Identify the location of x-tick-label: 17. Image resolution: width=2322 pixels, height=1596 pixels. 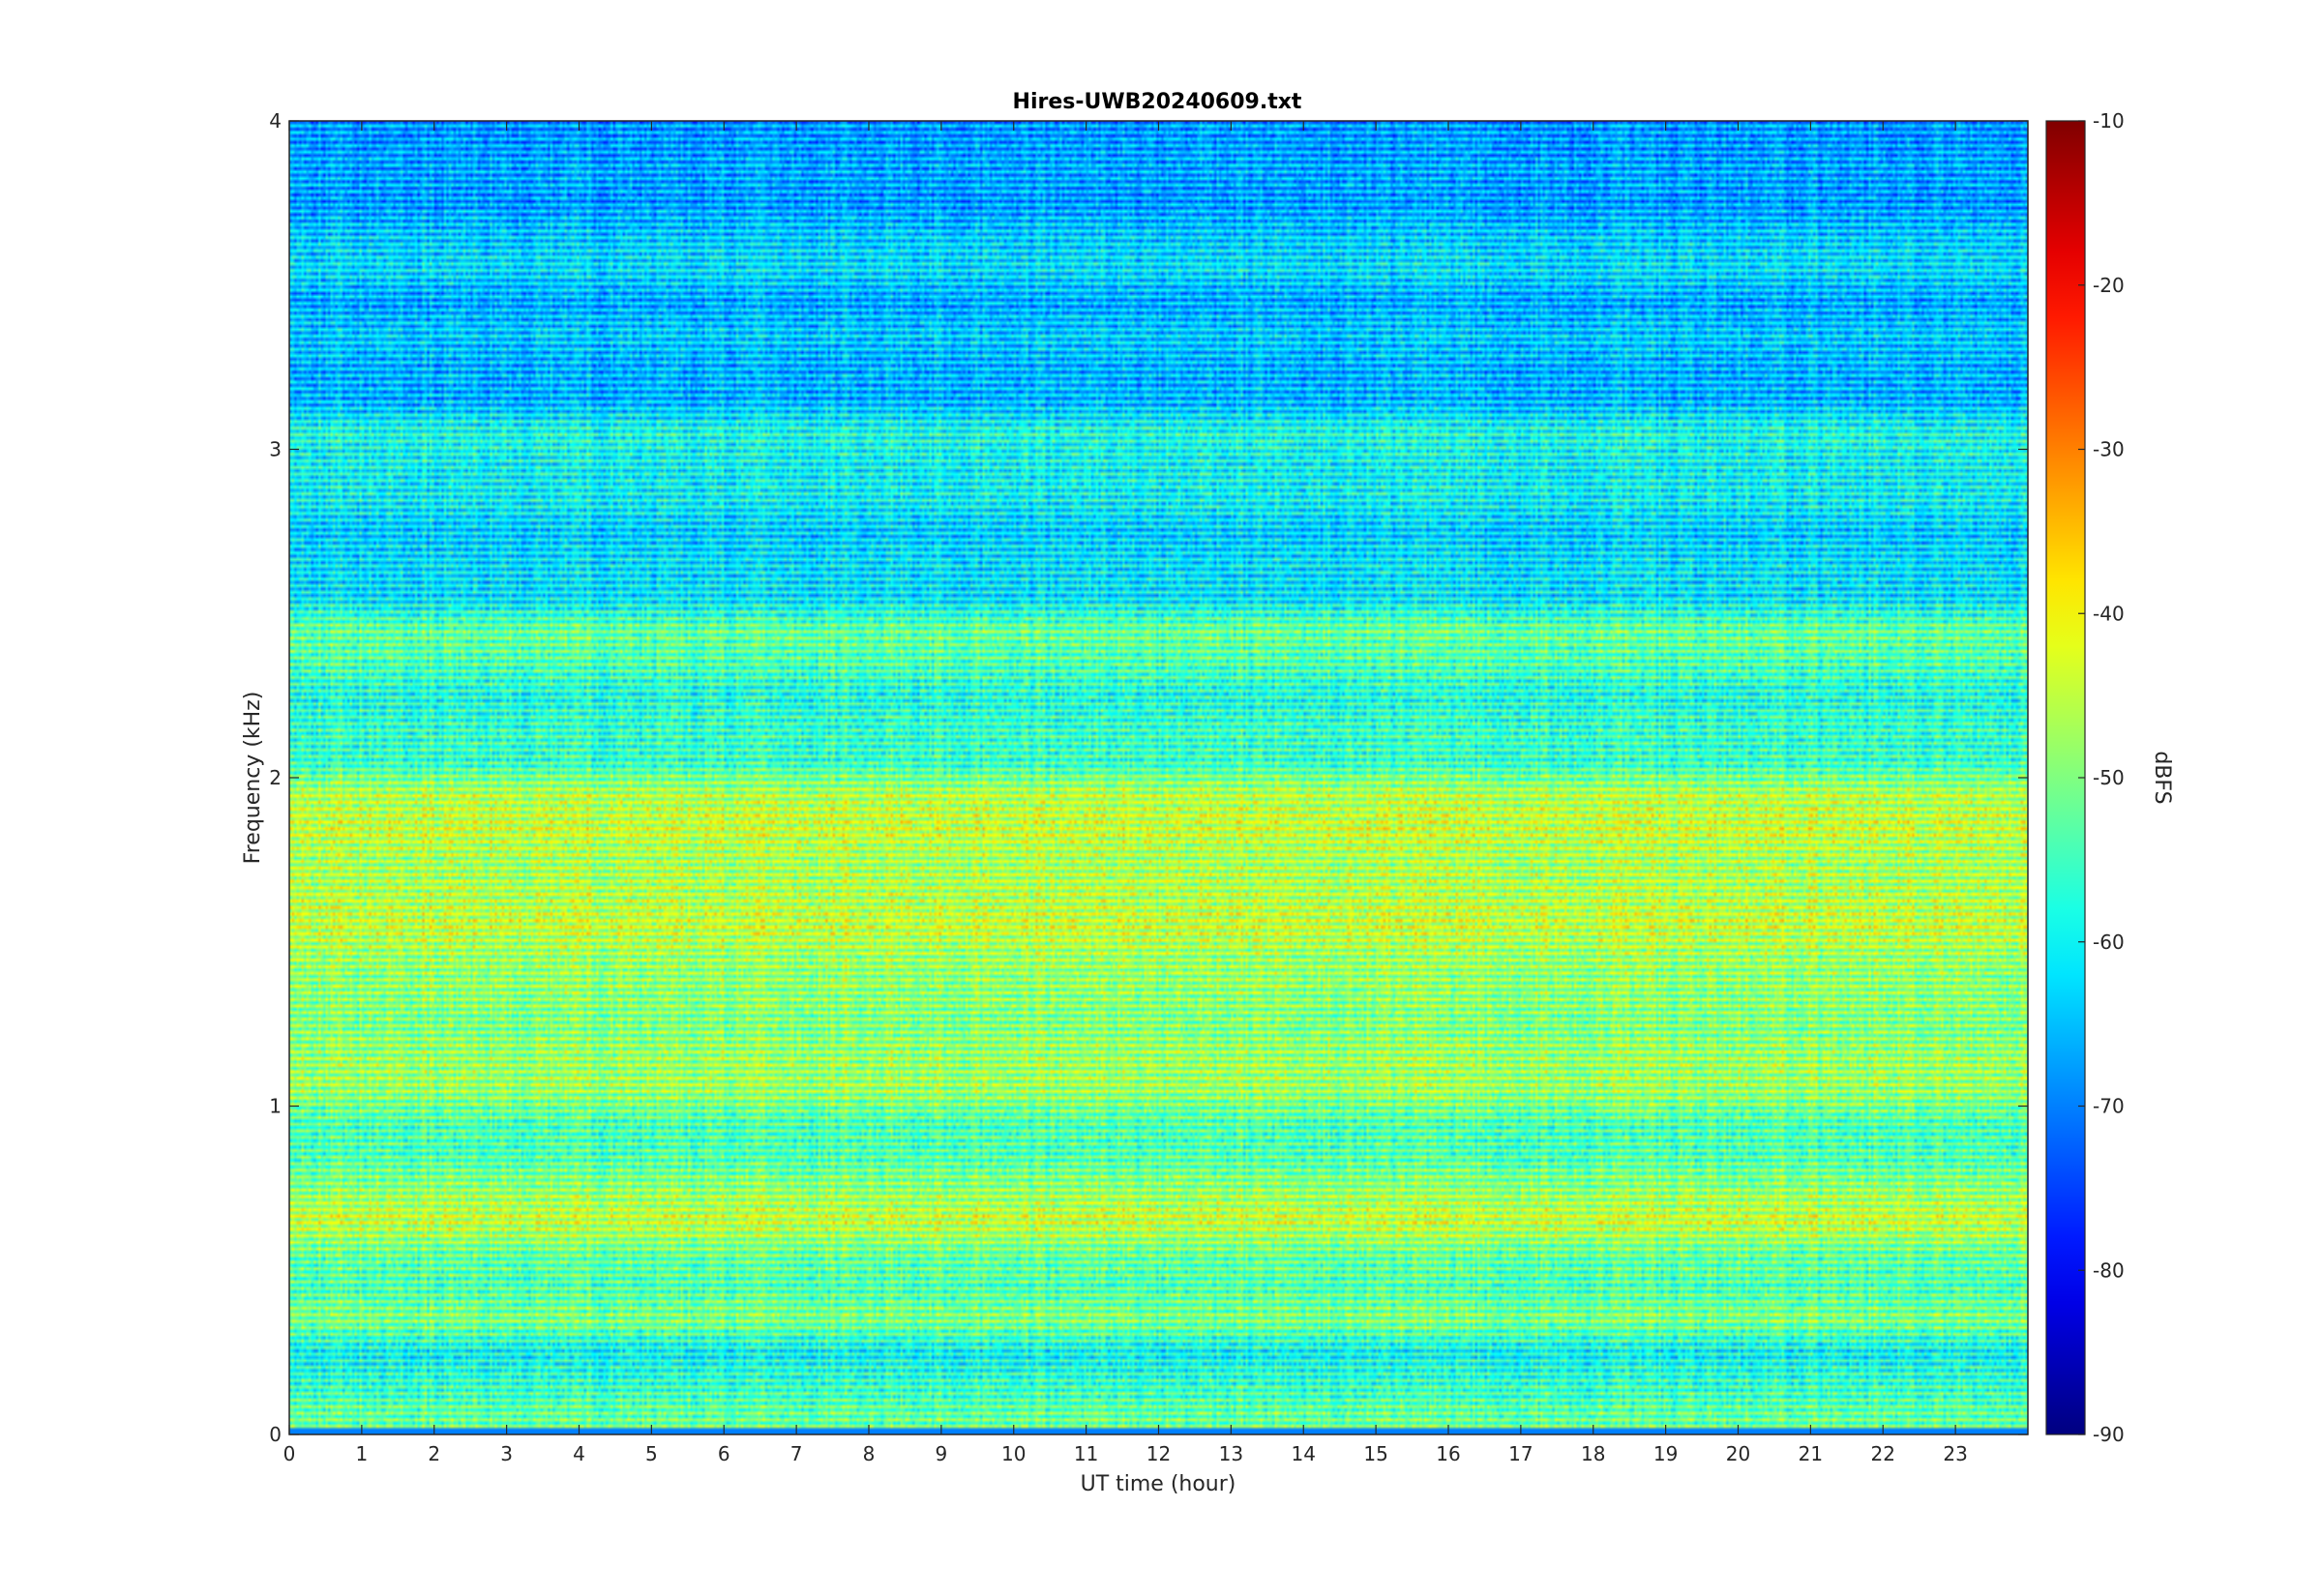
(1520, 1453).